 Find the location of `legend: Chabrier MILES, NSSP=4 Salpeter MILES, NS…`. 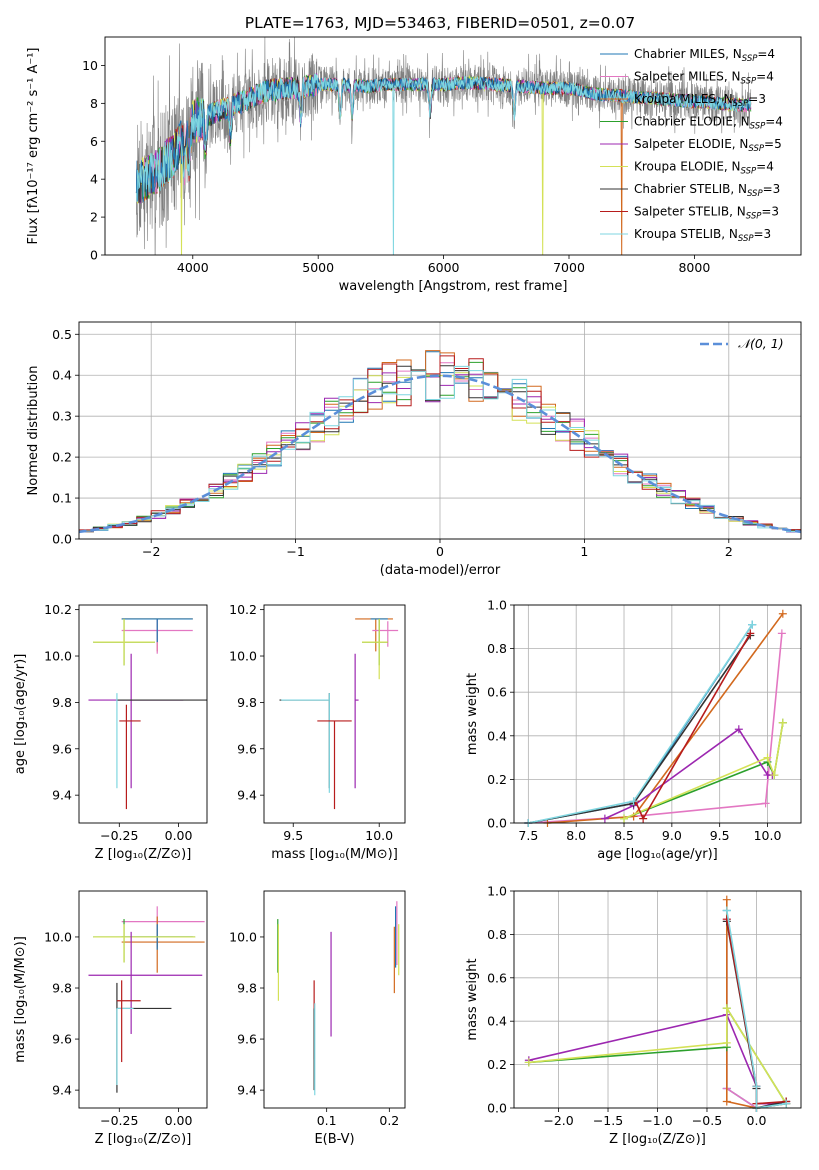

legend: Chabrier MILES, NSSP=4 Salpeter MILES, NS… is located at coordinates (691, 145).